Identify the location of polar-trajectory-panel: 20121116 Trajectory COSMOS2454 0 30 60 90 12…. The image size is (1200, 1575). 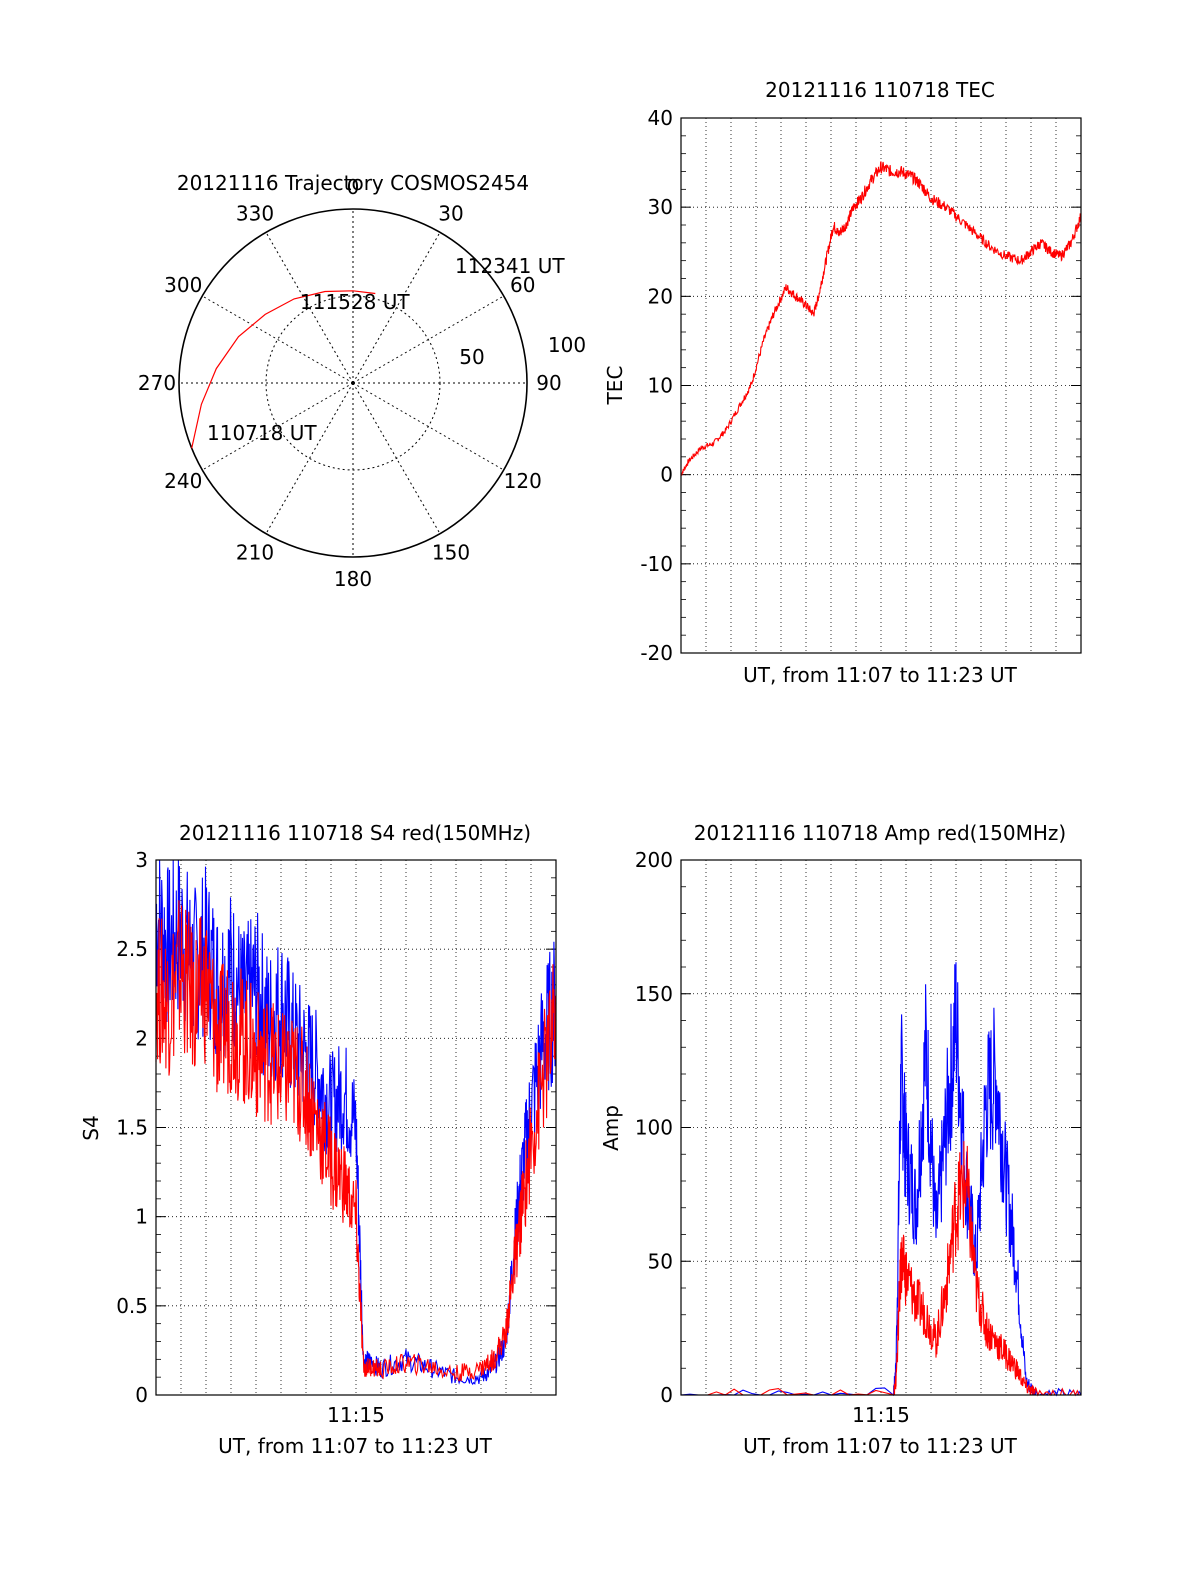
(362, 381).